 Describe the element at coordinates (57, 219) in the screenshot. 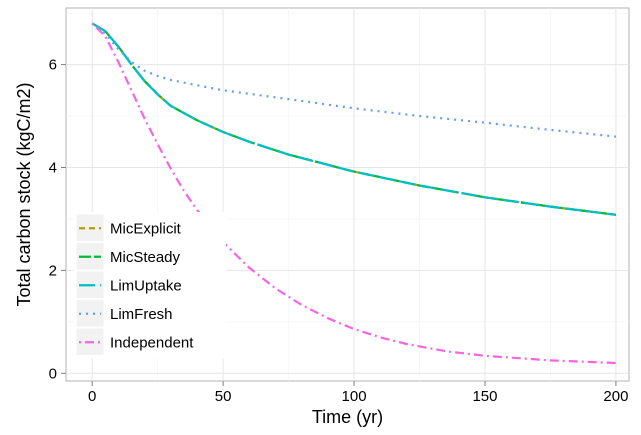

I see `y-axis-ticks: 0 2 4 6` at that location.